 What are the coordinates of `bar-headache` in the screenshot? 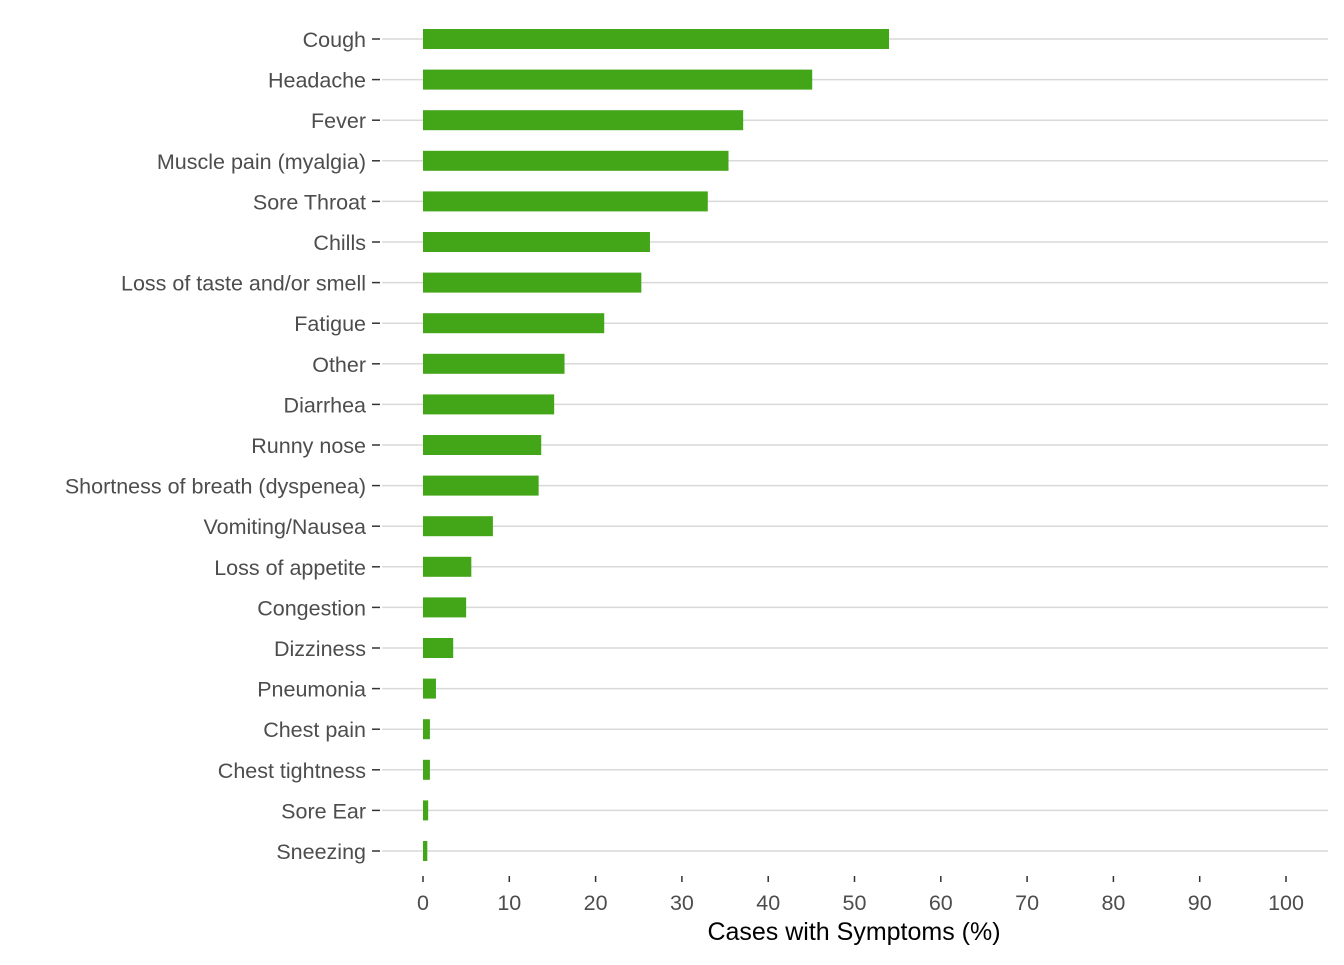 It's located at (618, 79).